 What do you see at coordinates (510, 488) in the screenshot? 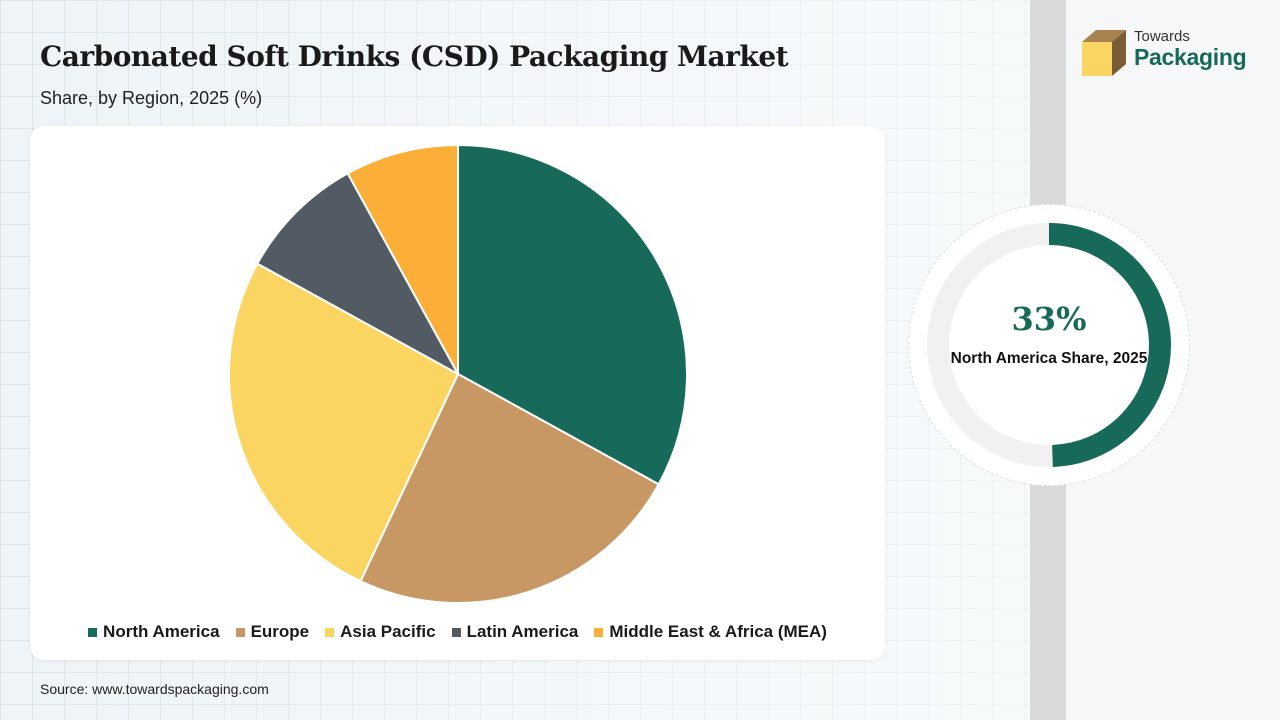
I see `pie-slice-europe` at bounding box center [510, 488].